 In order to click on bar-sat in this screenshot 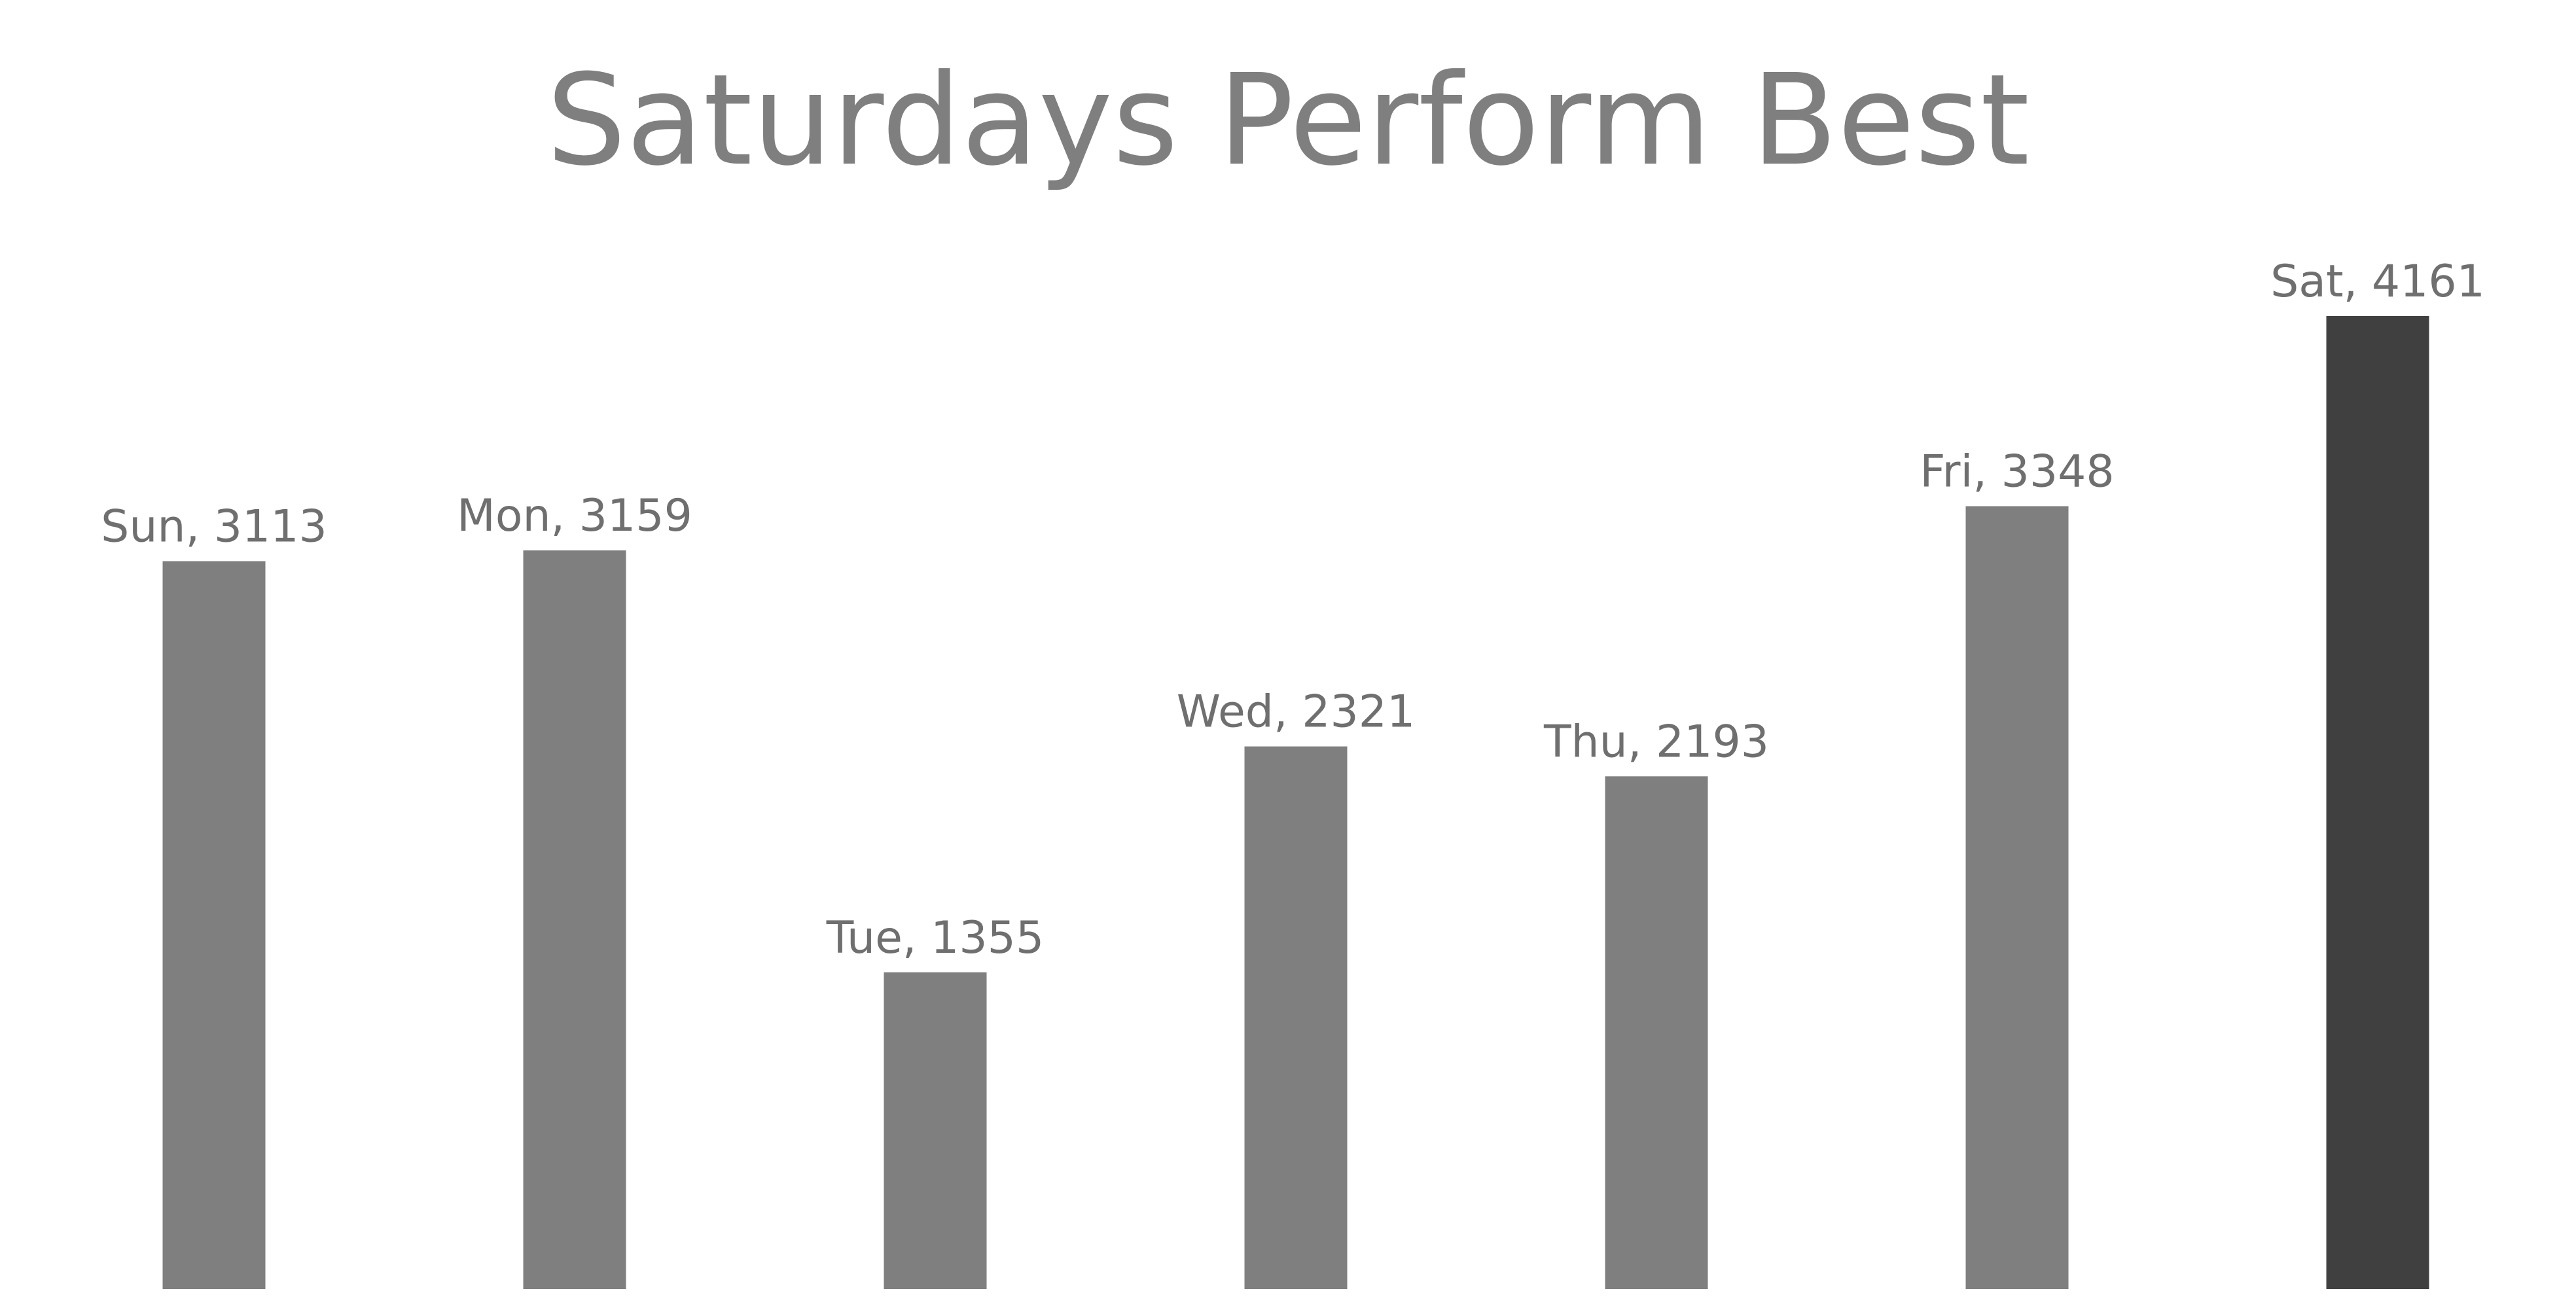, I will do `click(2377, 802)`.